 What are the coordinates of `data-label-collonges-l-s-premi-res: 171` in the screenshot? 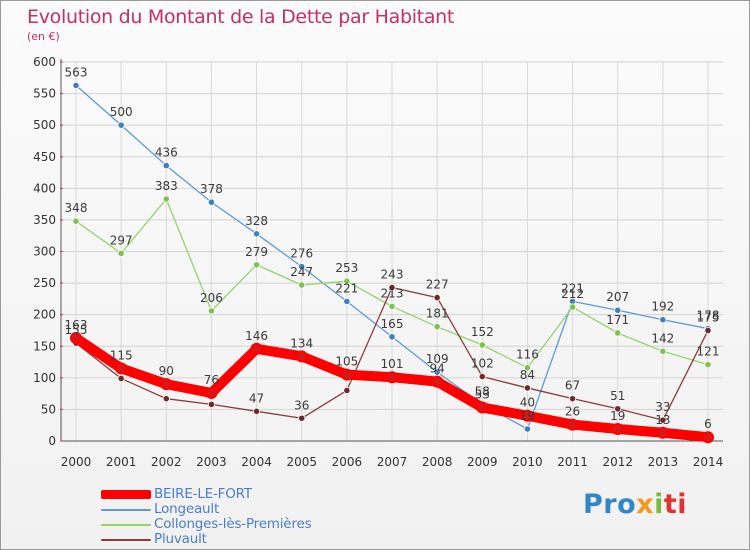 It's located at (617, 320).